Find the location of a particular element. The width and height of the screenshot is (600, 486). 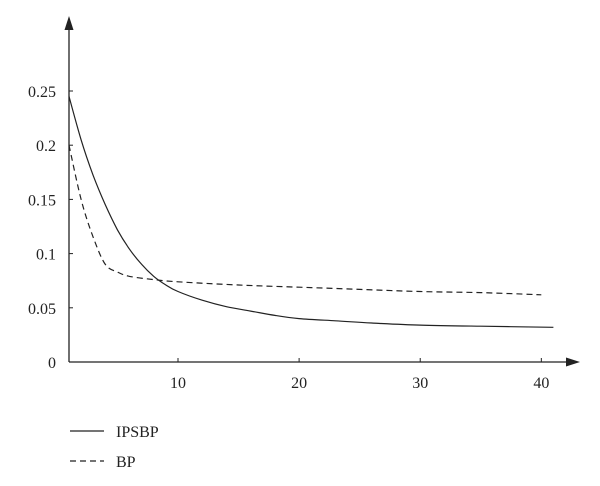

y-tick-label: 0.25 is located at coordinates (42, 92).